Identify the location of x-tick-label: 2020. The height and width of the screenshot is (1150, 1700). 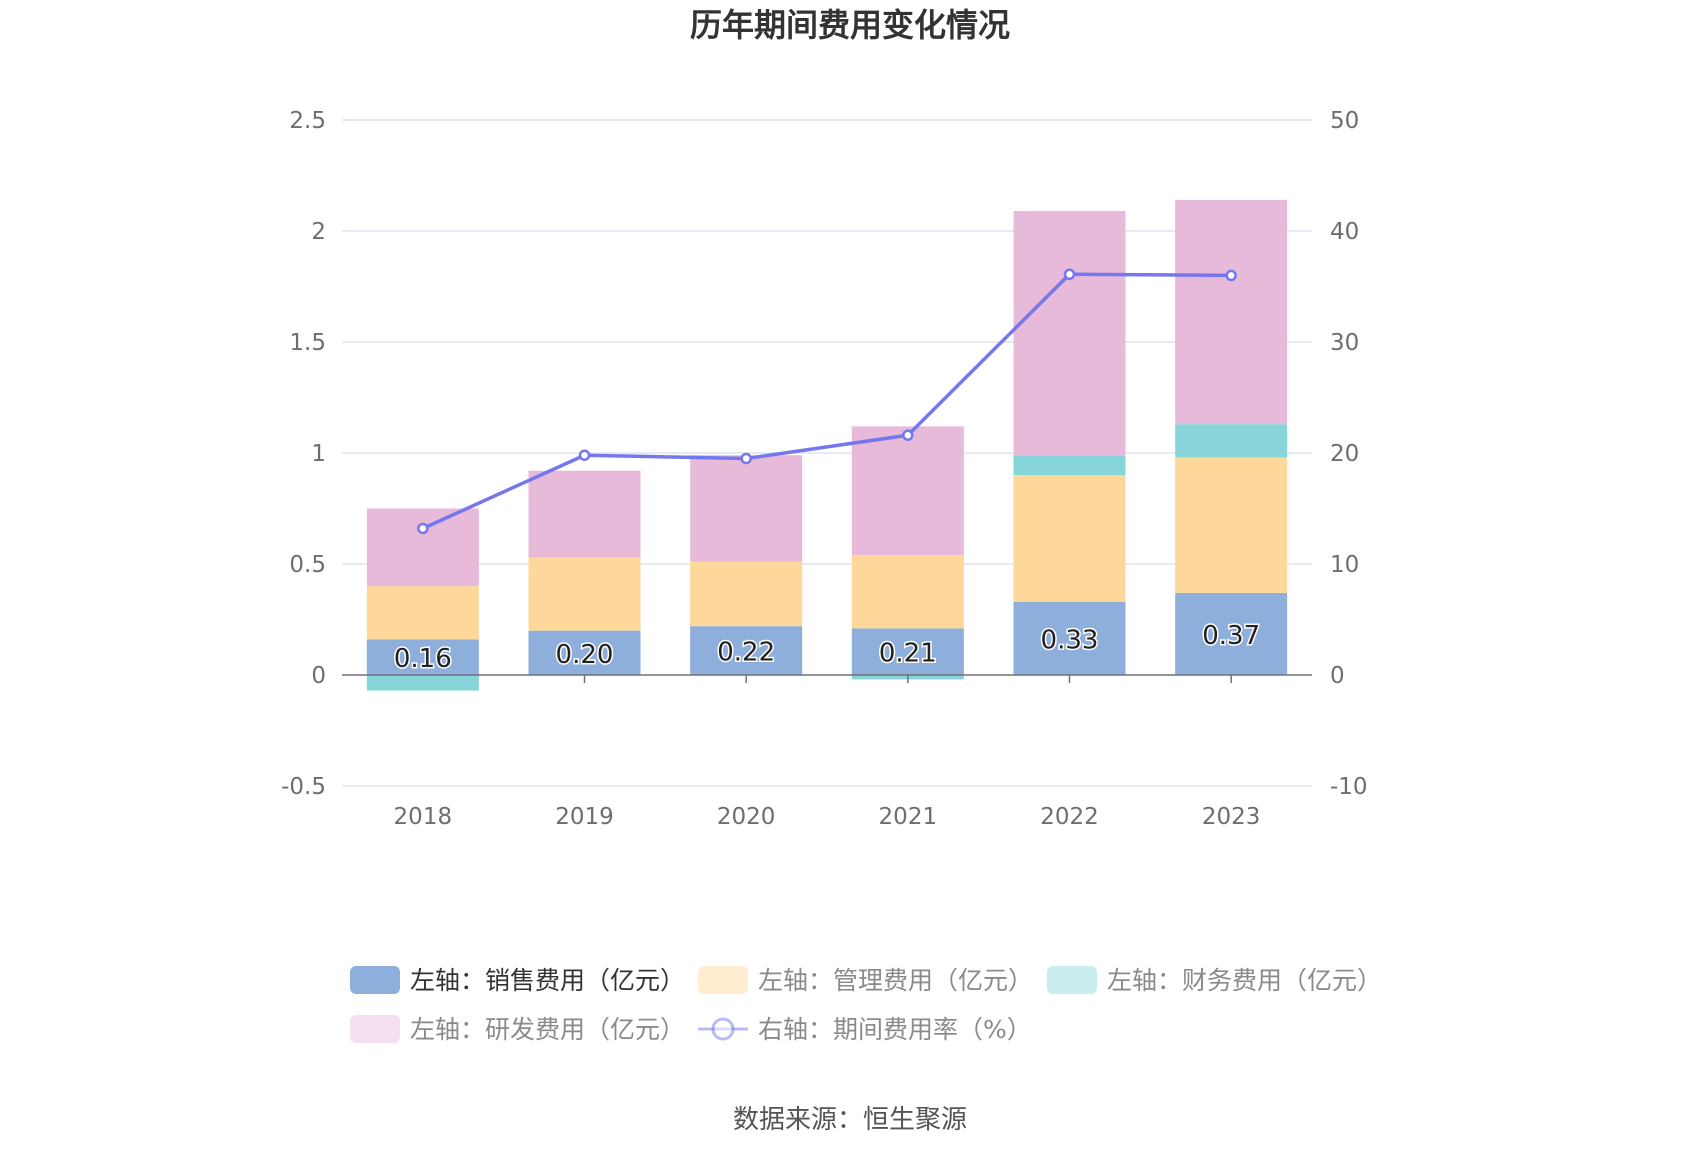
(746, 817).